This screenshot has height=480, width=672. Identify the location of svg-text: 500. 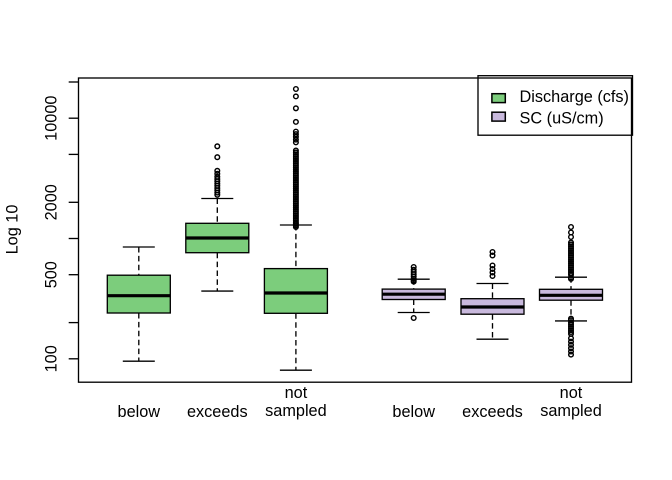
(51, 274).